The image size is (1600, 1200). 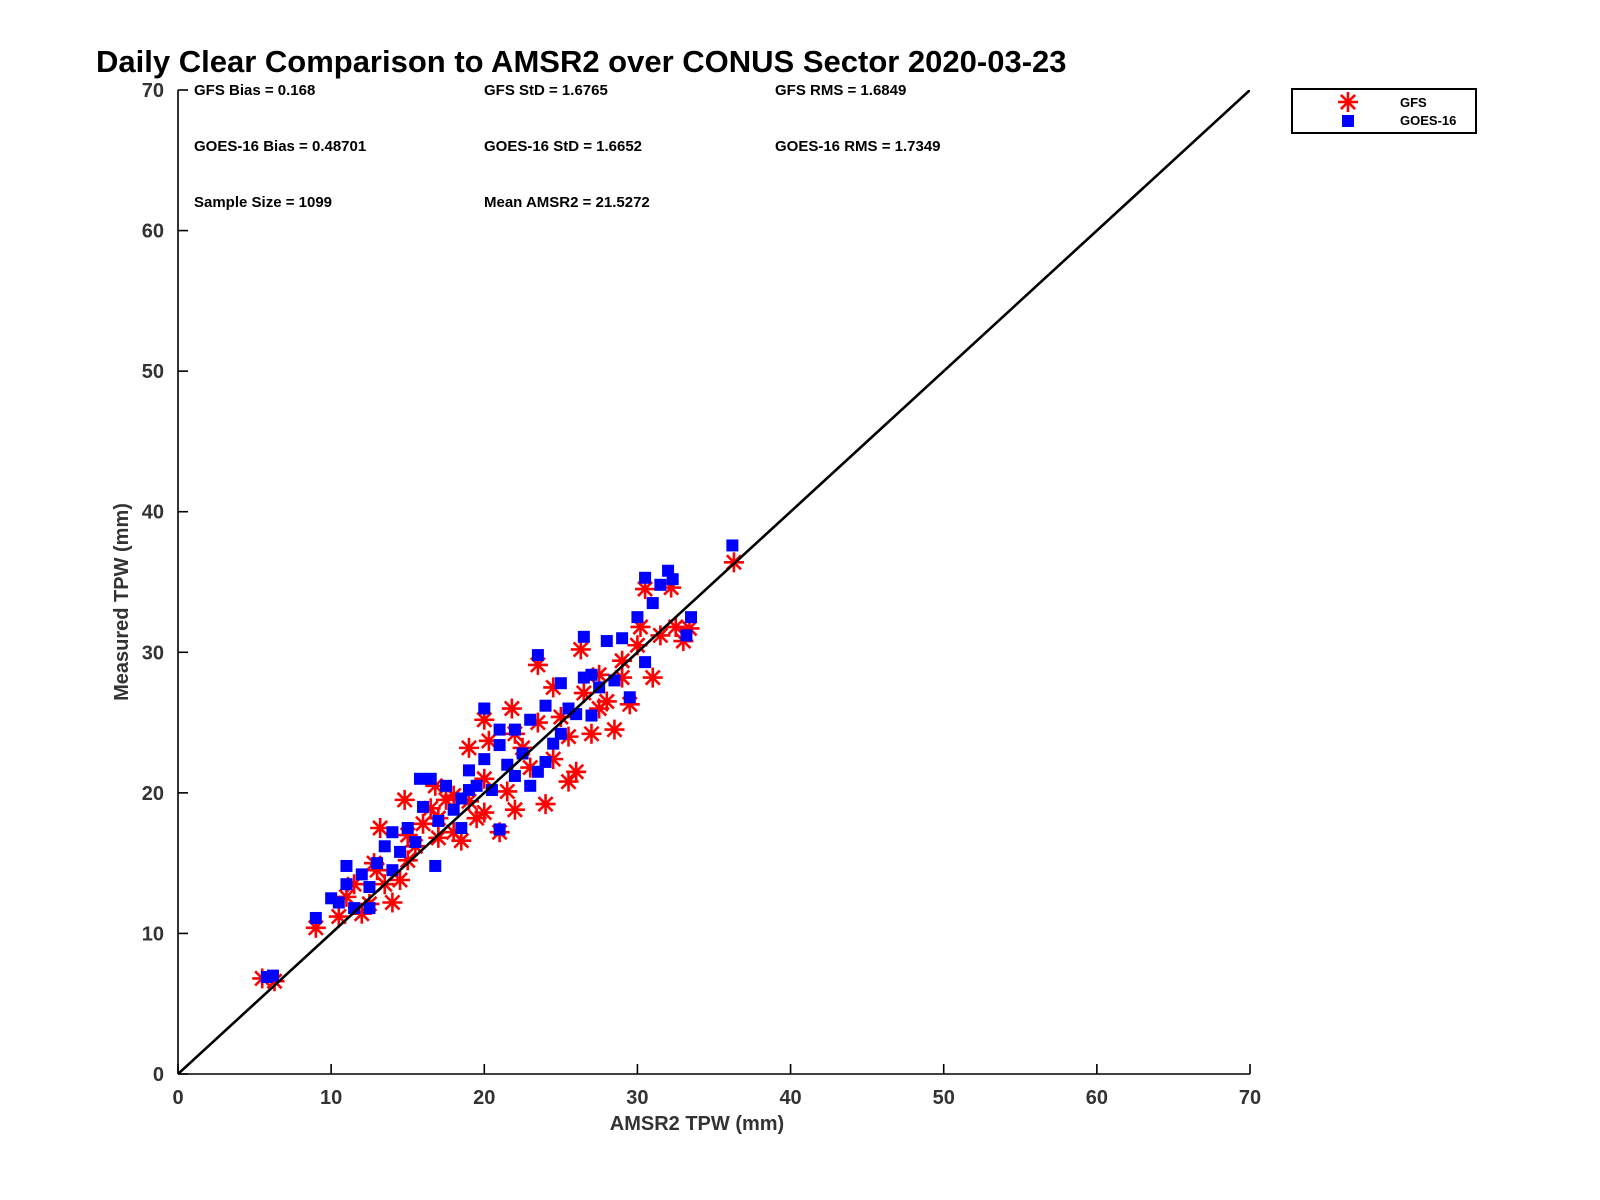 What do you see at coordinates (1348, 121) in the screenshot?
I see `legend-goes16-square-icon` at bounding box center [1348, 121].